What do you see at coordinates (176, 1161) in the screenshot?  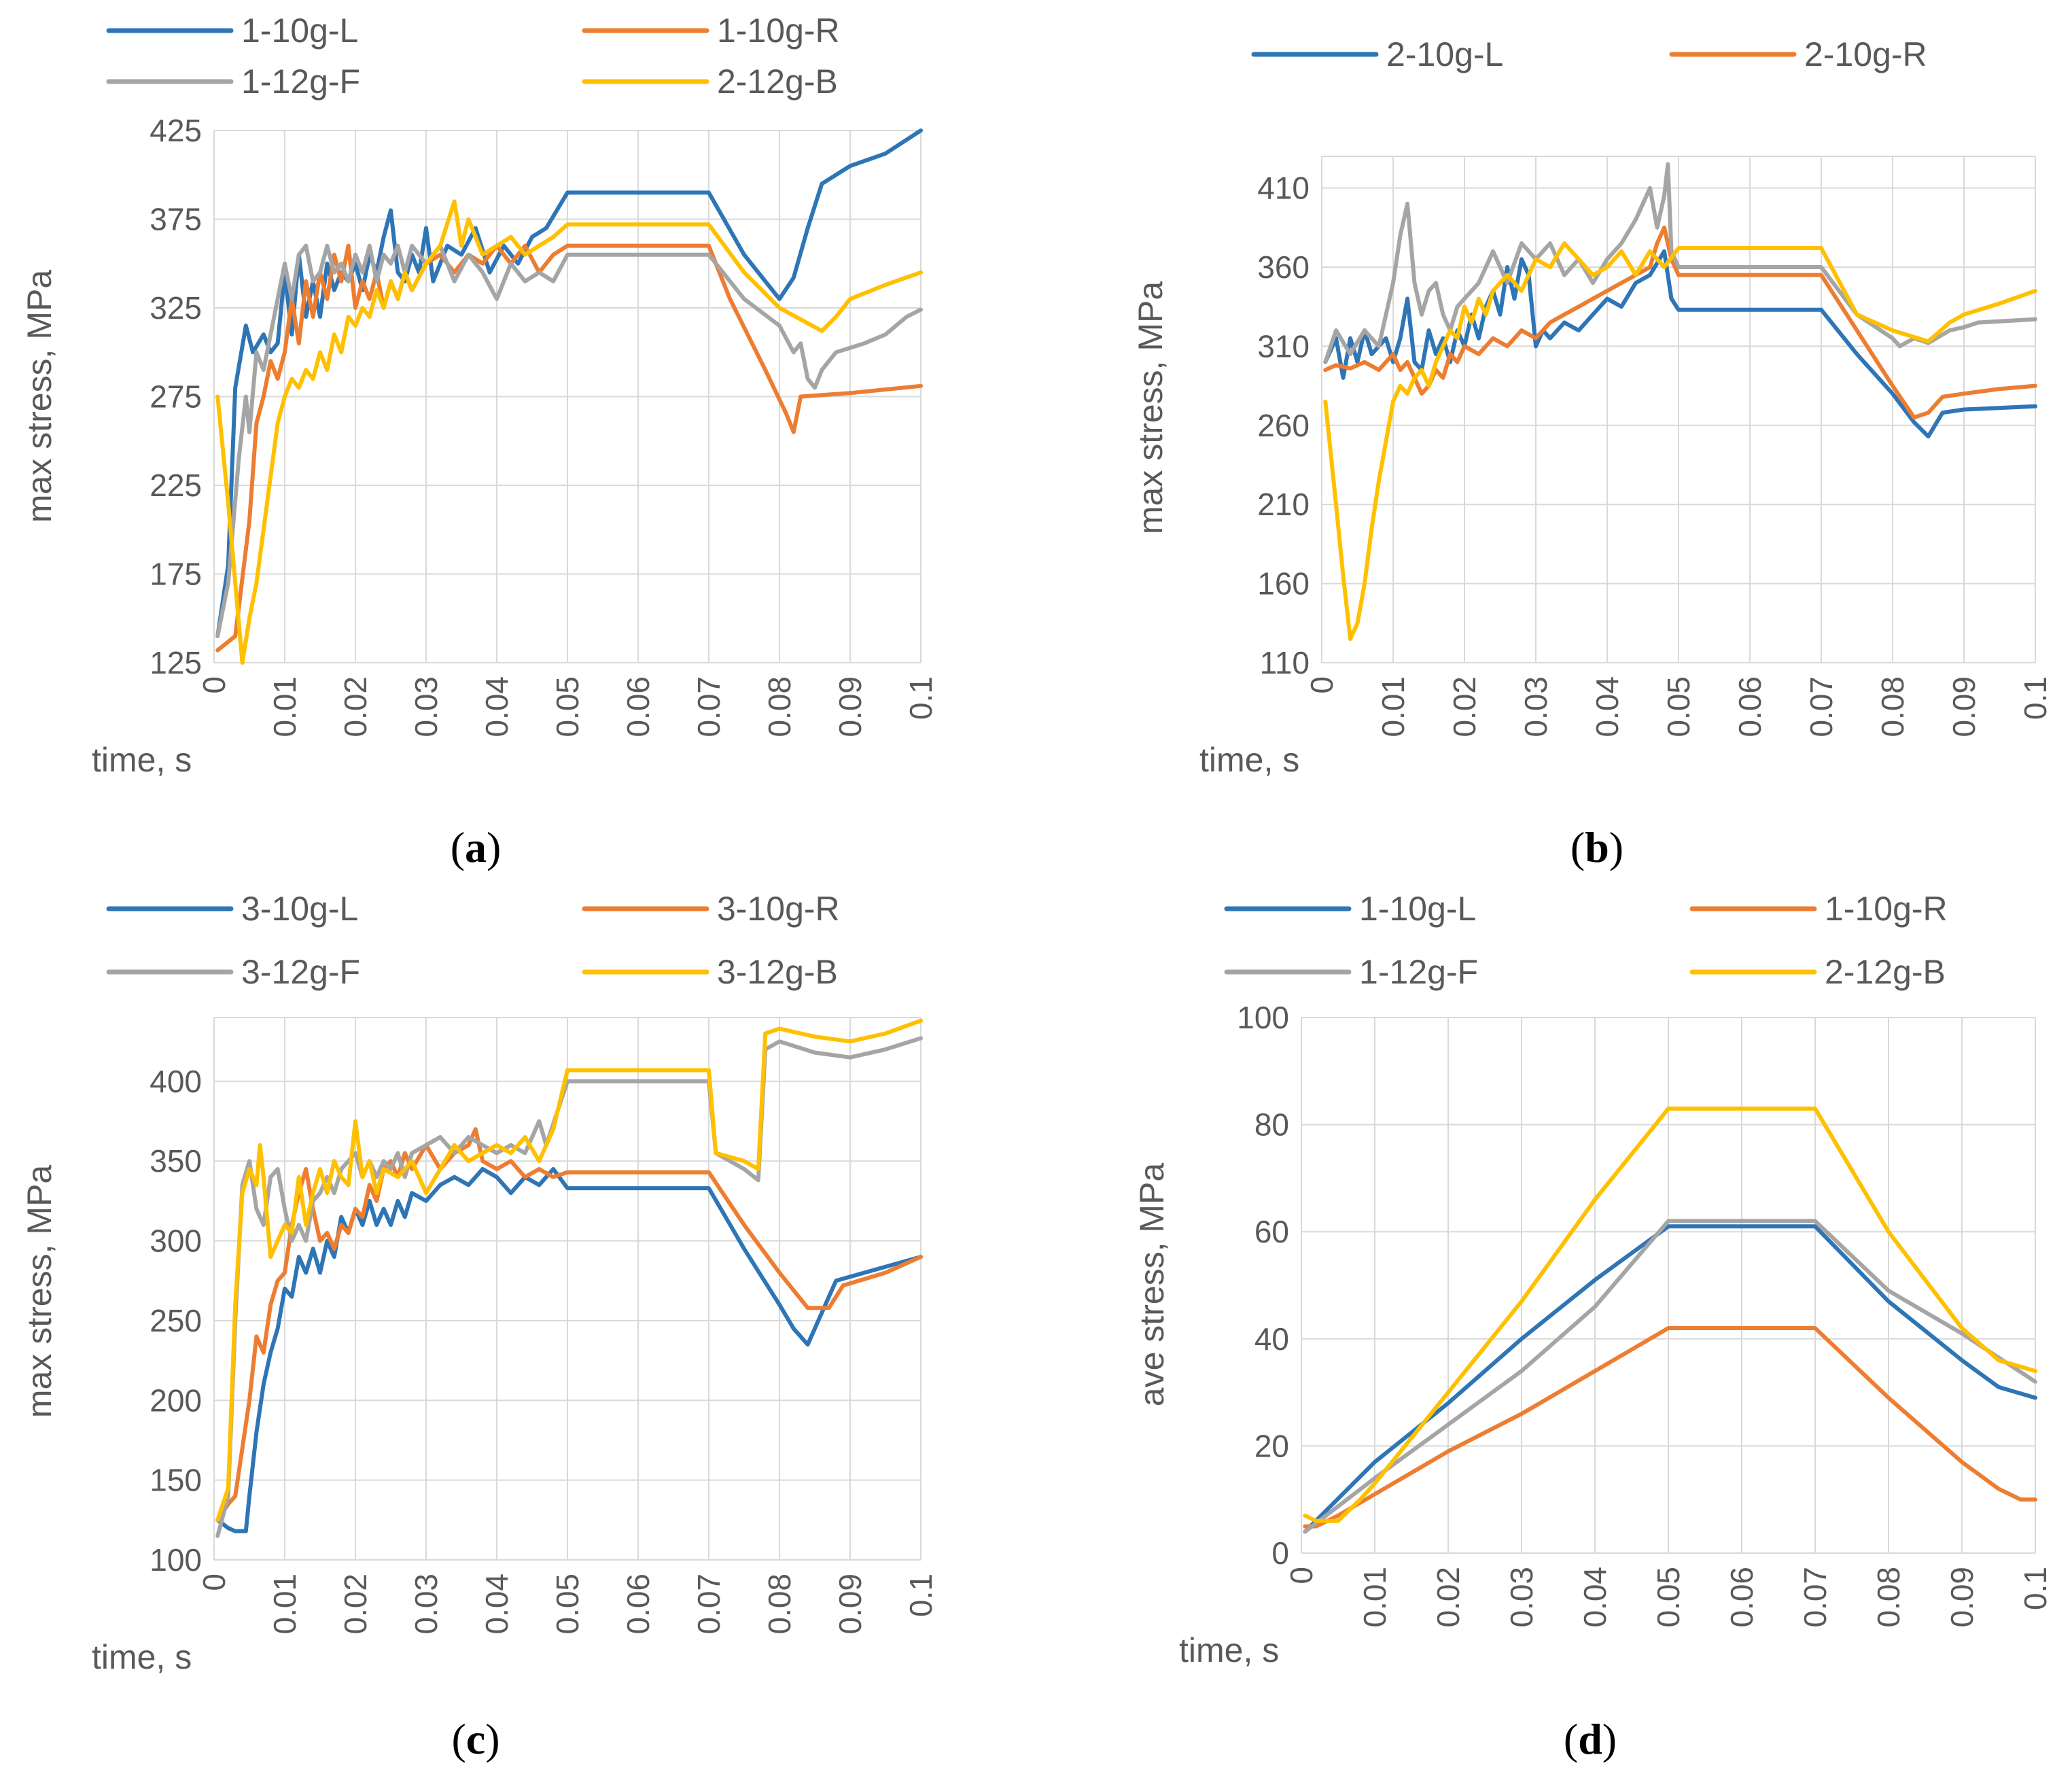 I see `y-tick-label: 350` at bounding box center [176, 1161].